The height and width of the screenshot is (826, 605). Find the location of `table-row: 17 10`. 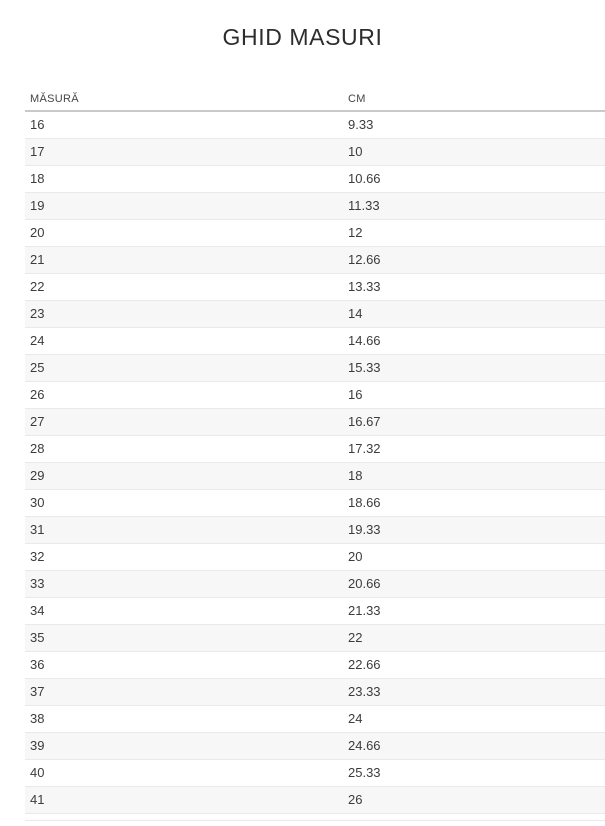

table-row: 17 10 is located at coordinates (315, 152).